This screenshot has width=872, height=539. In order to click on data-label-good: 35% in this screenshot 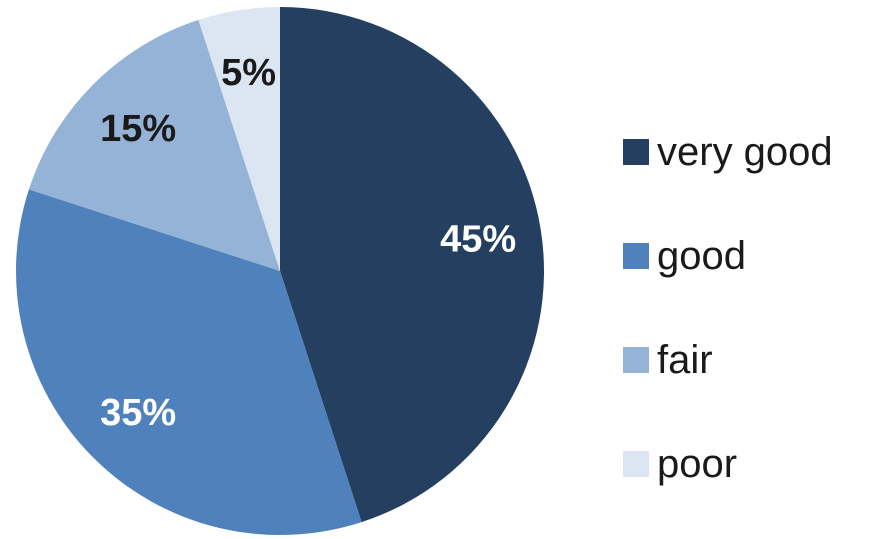, I will do `click(138, 413)`.